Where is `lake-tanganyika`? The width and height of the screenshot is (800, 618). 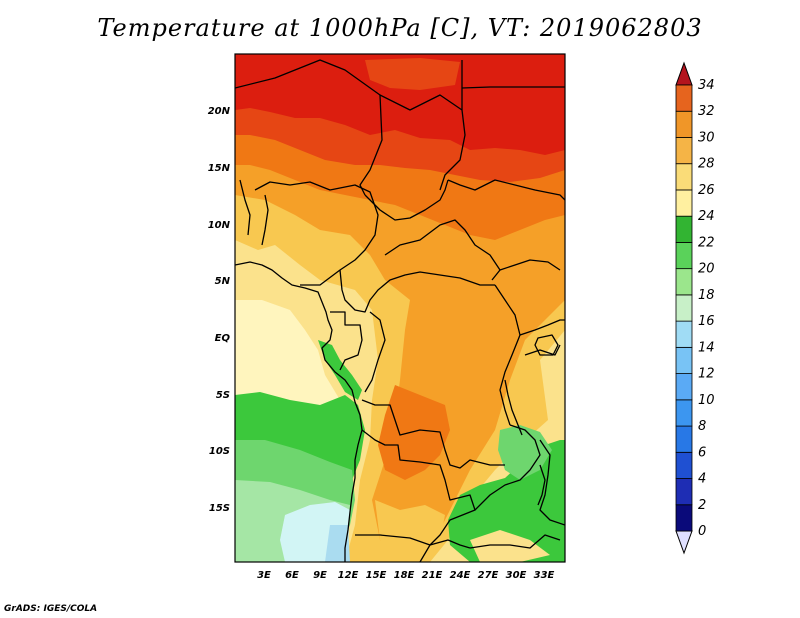
lake-tanganyika is located at coordinates (513, 407).